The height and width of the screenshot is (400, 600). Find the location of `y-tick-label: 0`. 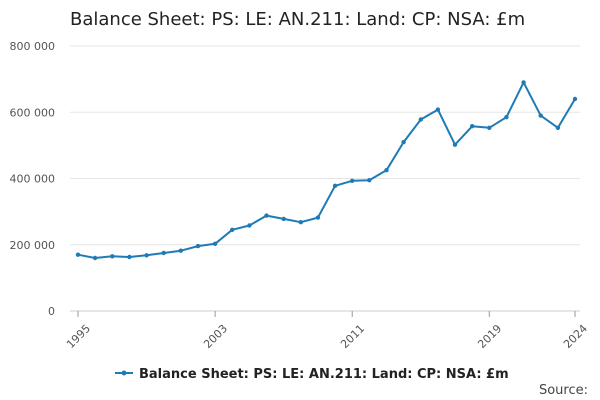

y-tick-label: 0 is located at coordinates (51, 311).